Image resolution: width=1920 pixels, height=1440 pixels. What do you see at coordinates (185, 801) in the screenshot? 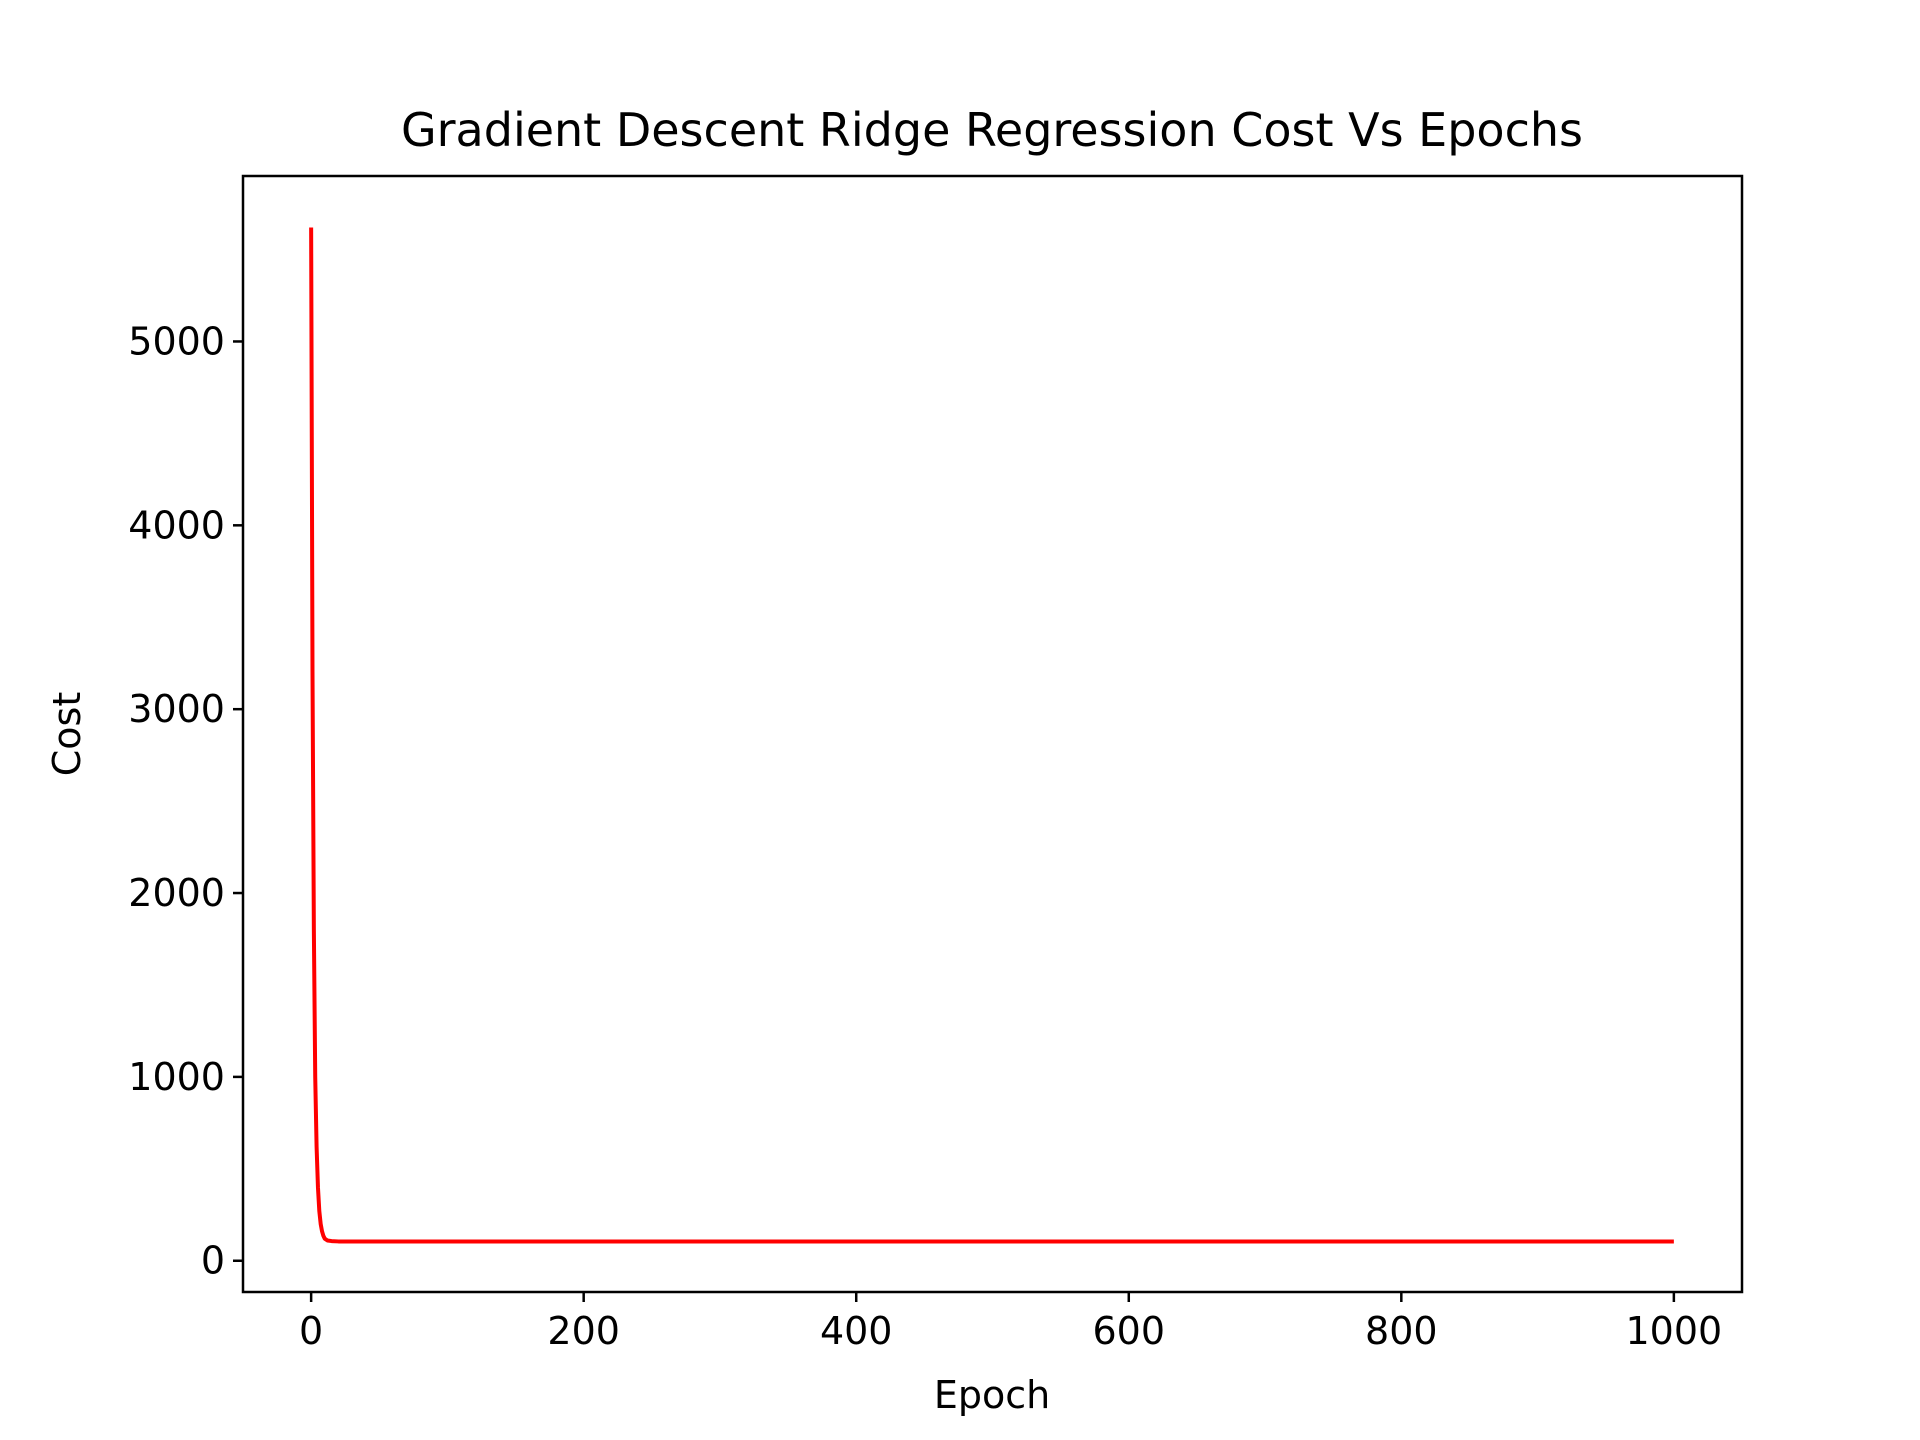
I see `y-axis: 0 1000 2000 3000 4000 5000` at bounding box center [185, 801].